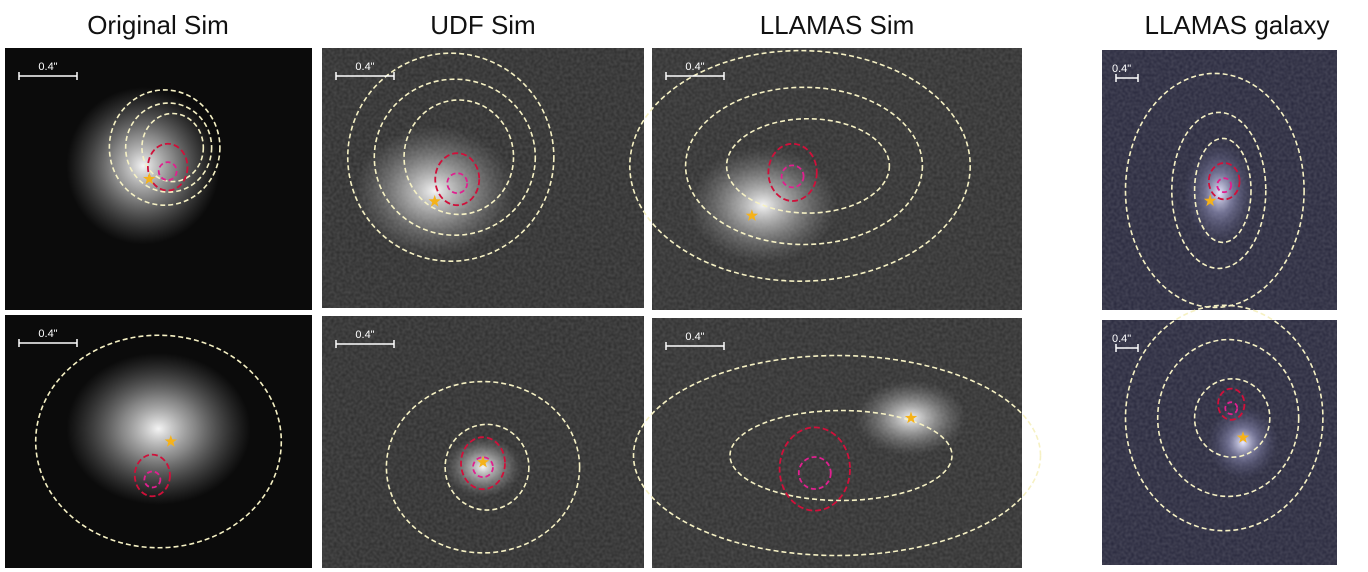 This screenshot has height=572, width=1368. I want to click on column-title: UDF Sim, so click(482, 25).